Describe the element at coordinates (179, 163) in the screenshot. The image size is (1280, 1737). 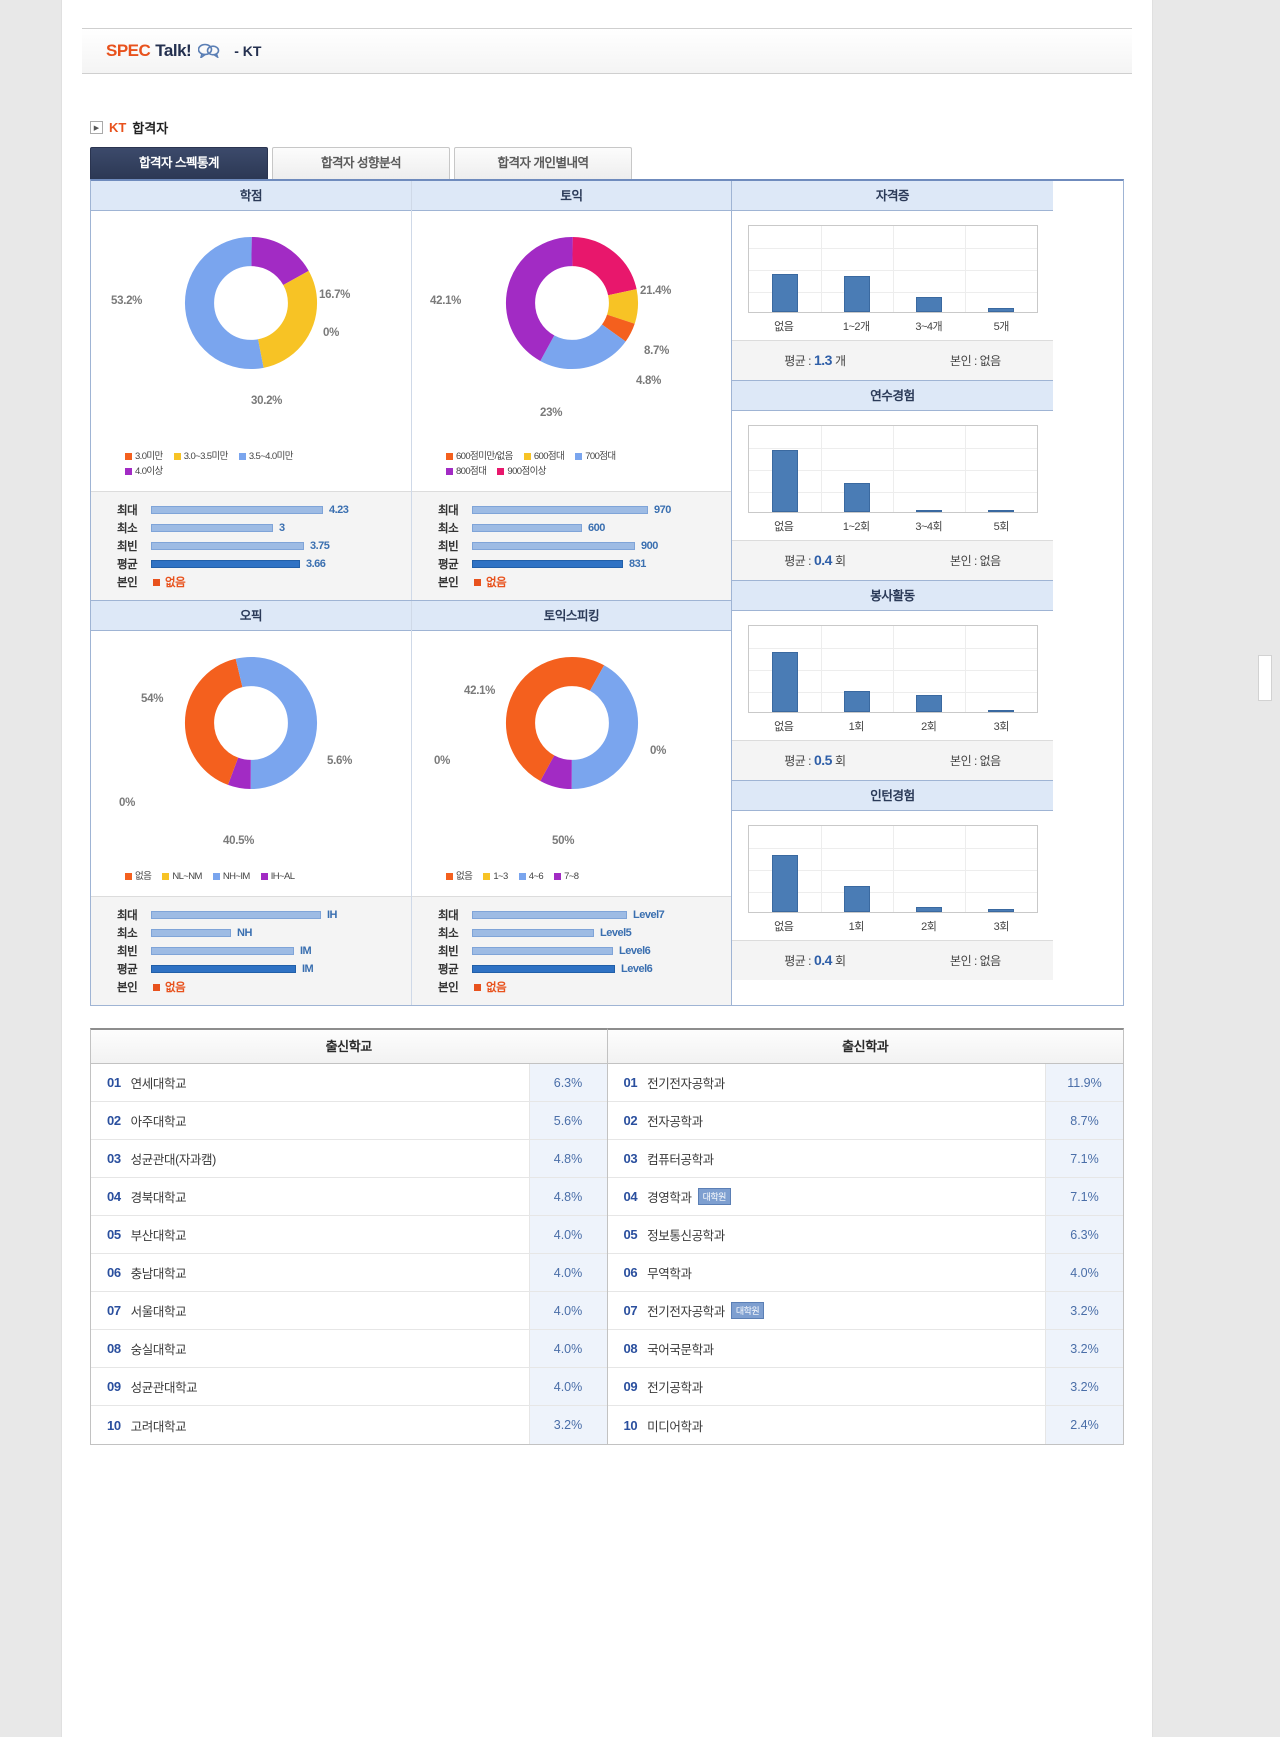
I see `tab-spec-statistics: 합격자 스펙통계` at that location.